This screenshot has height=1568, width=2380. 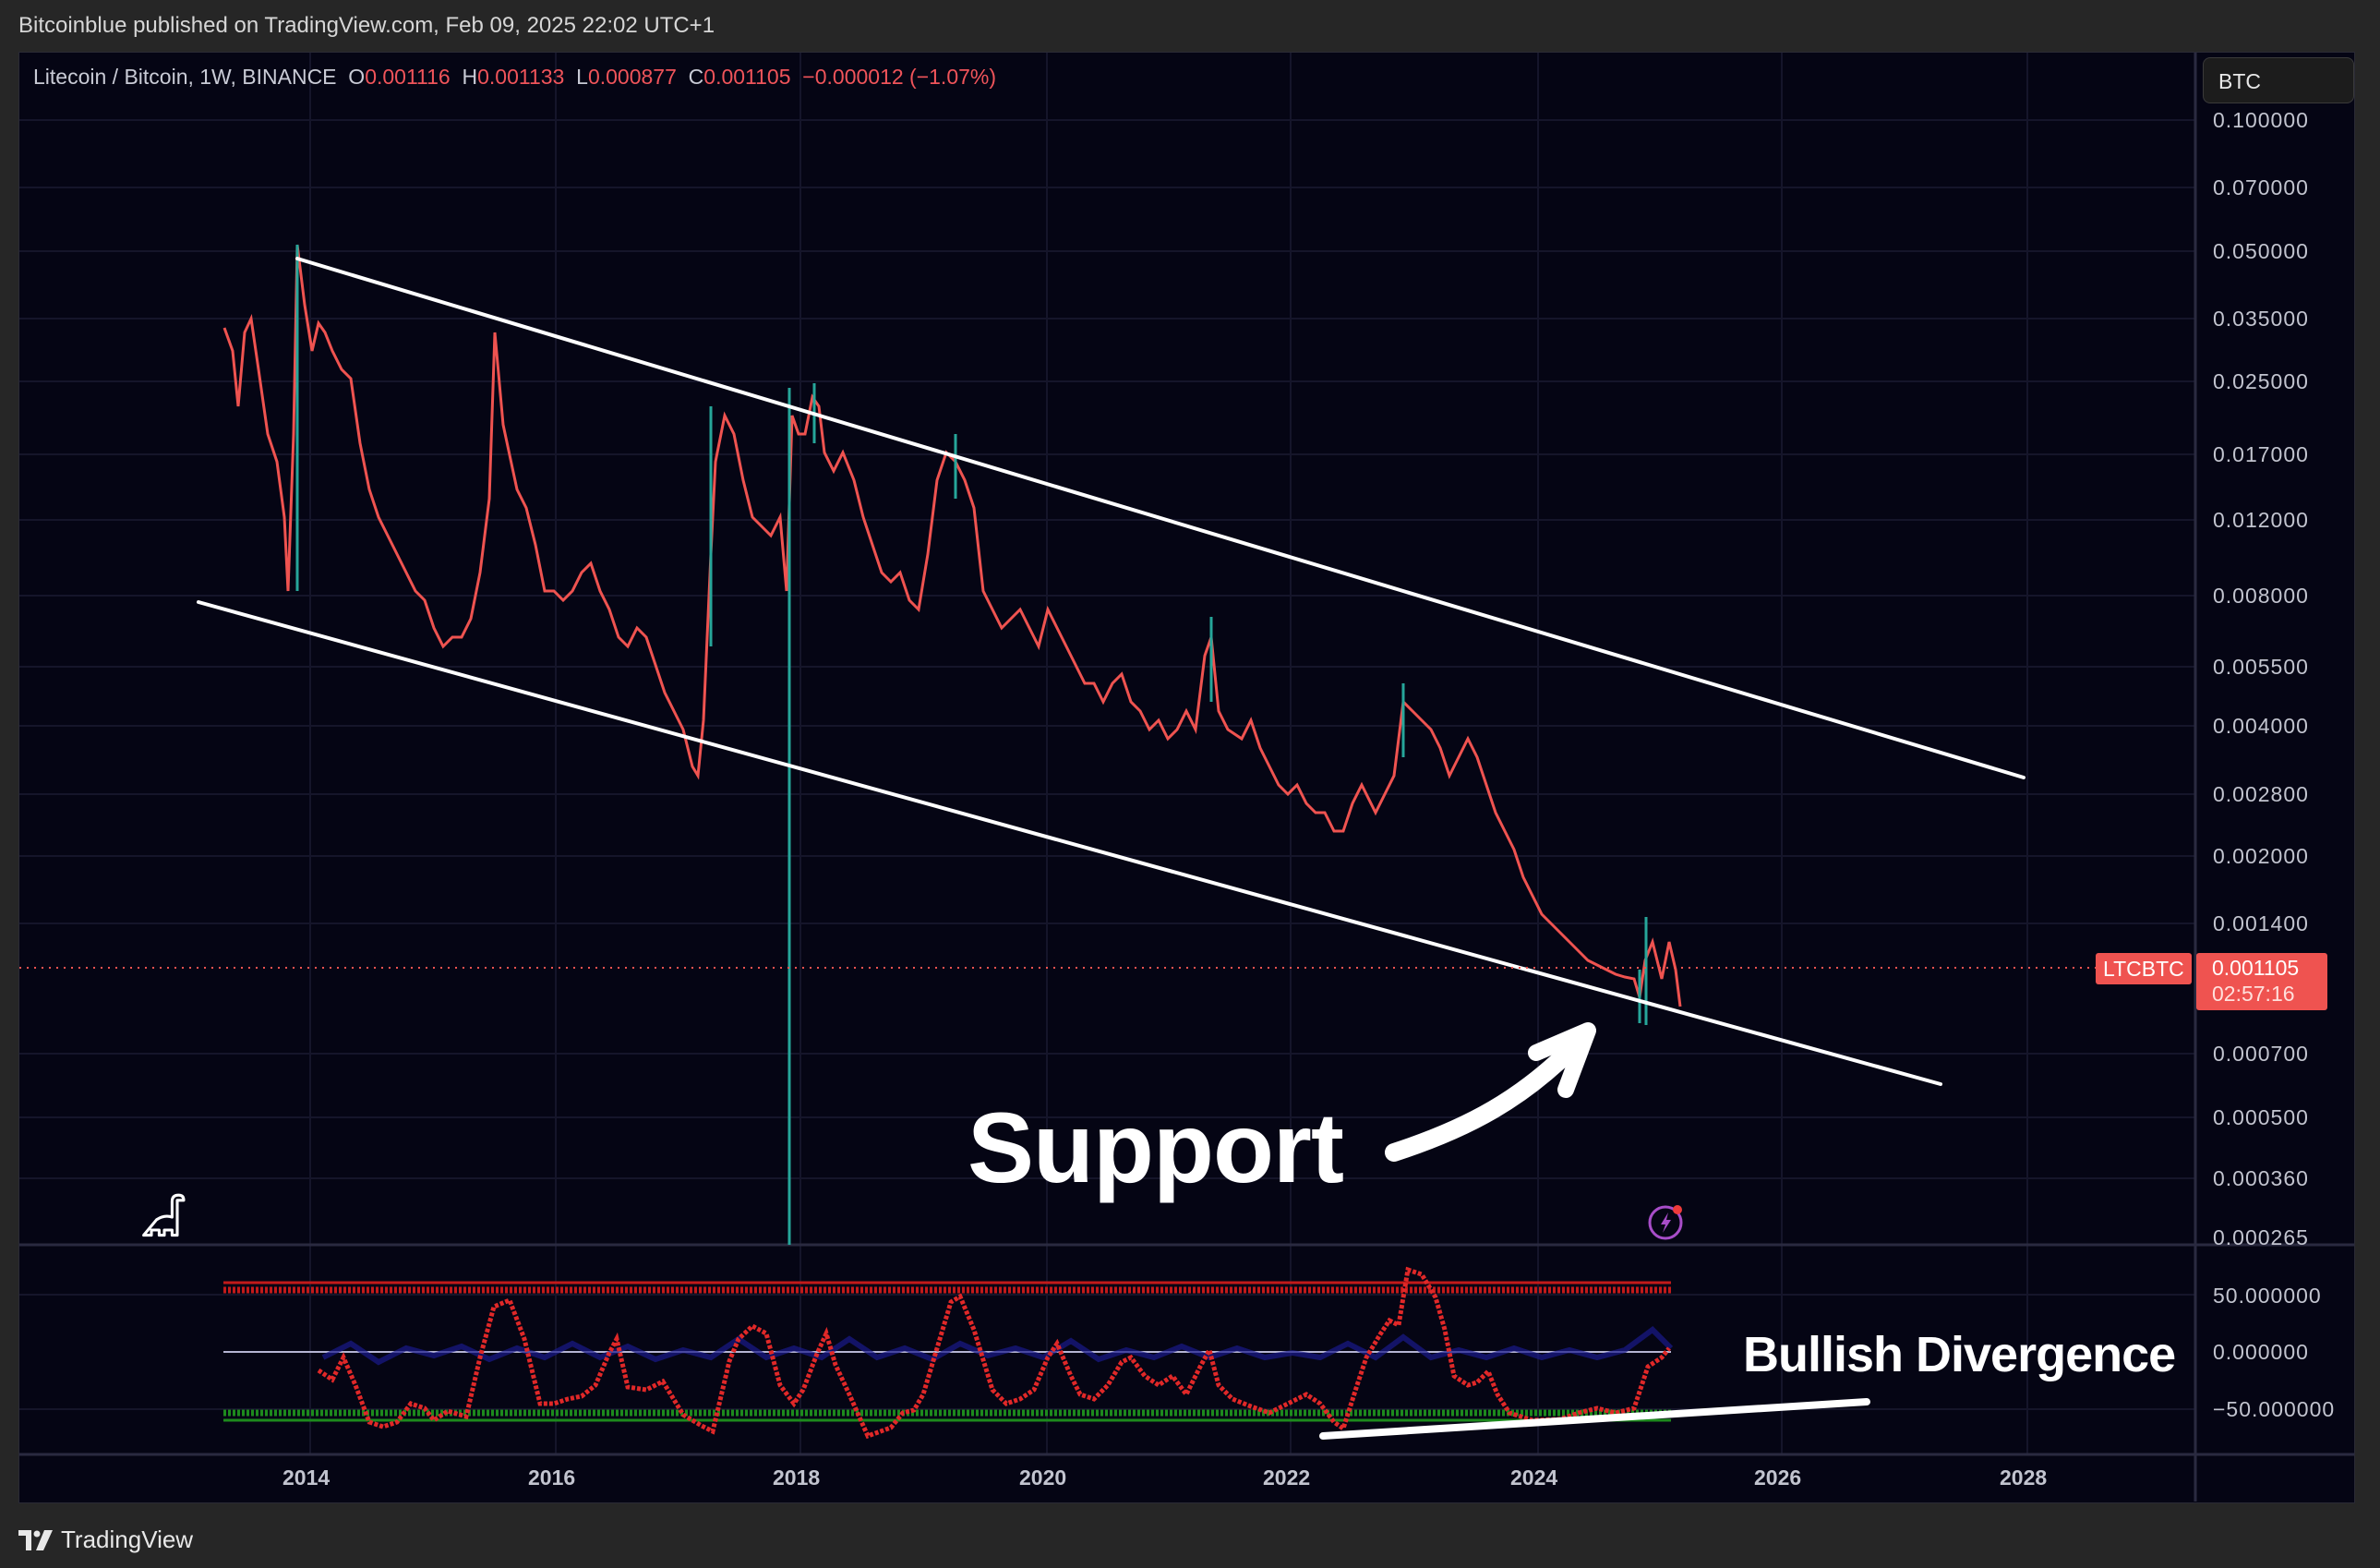 What do you see at coordinates (1486, 1097) in the screenshot?
I see `support-arrow-icon` at bounding box center [1486, 1097].